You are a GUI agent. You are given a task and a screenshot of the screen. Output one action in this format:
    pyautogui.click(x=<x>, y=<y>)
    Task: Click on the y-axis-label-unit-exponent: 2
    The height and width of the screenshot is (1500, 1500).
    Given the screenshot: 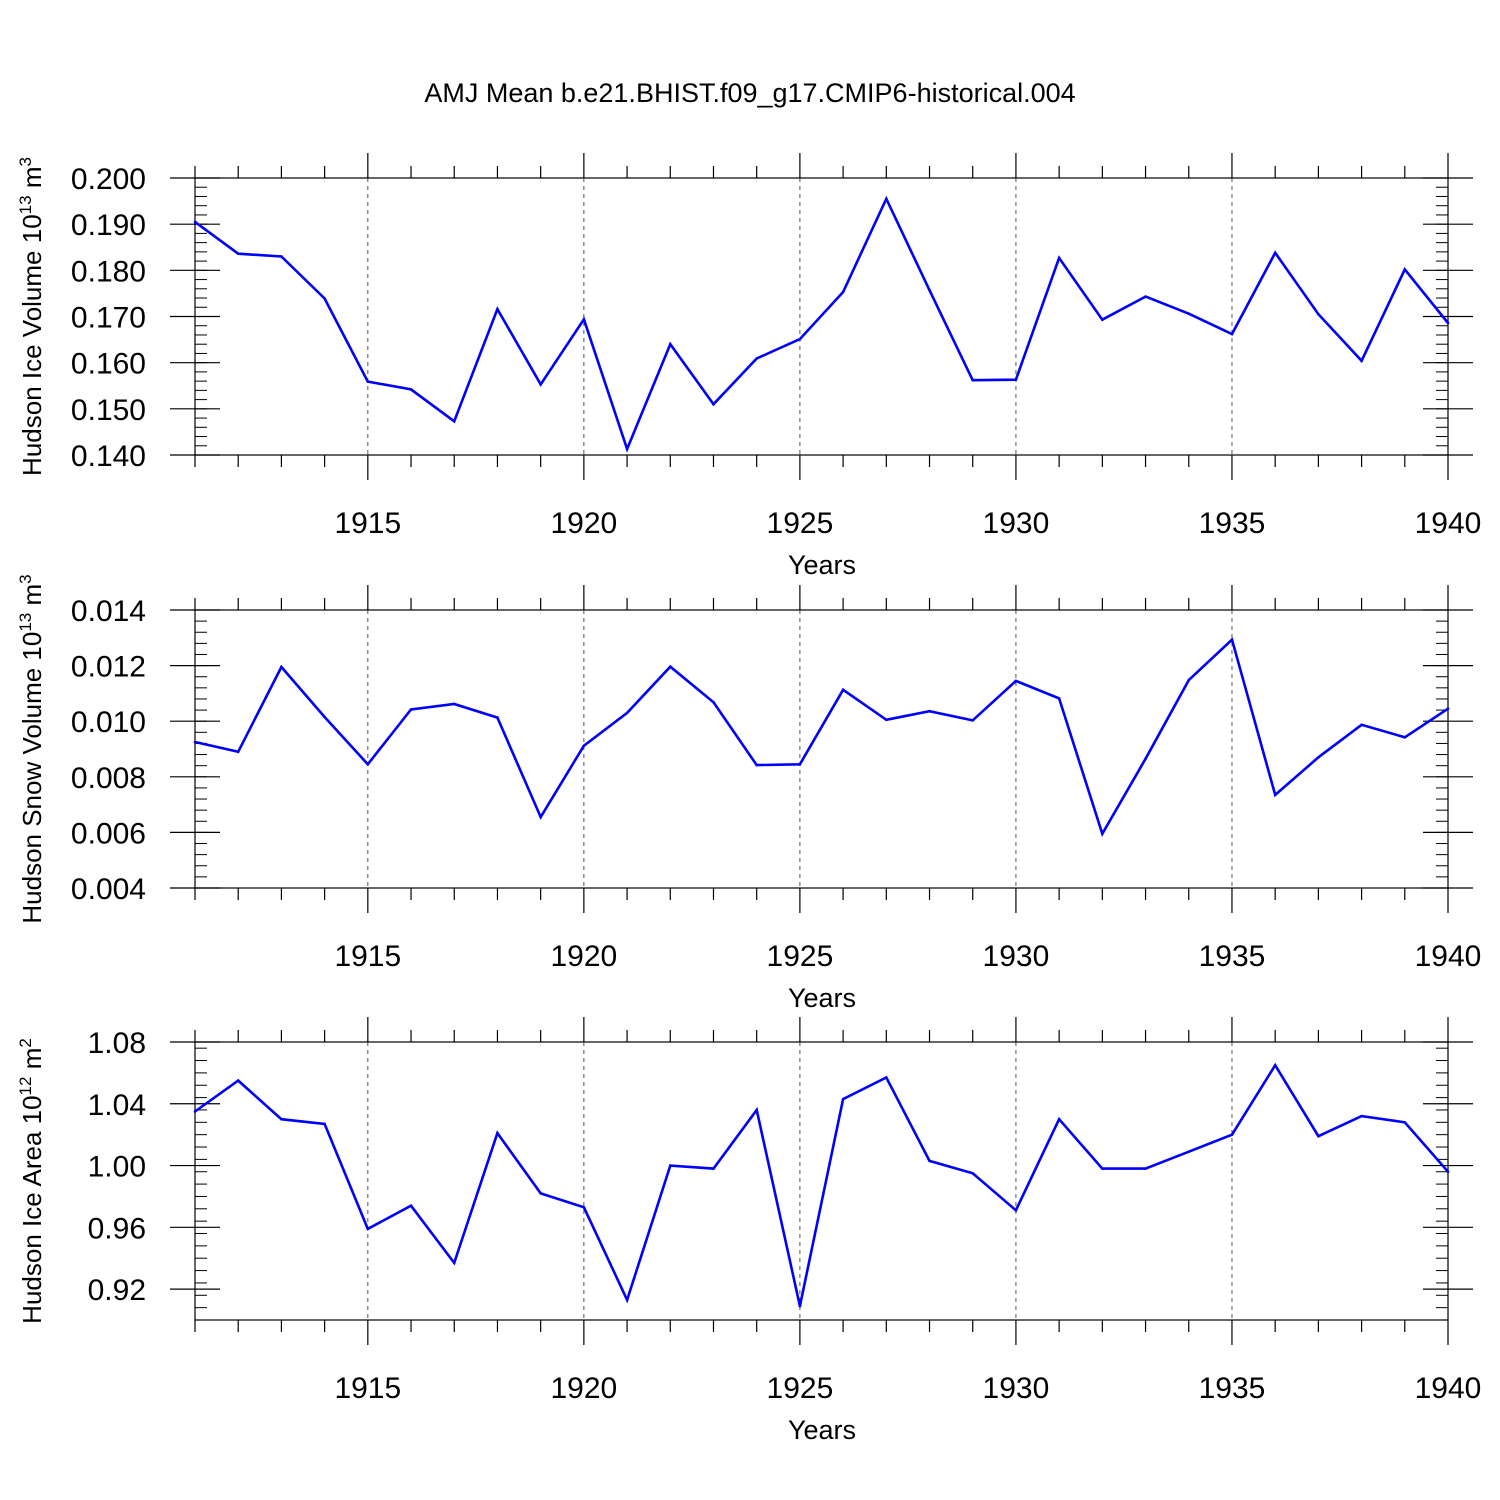 What is the action you would take?
    pyautogui.click(x=25, y=1042)
    